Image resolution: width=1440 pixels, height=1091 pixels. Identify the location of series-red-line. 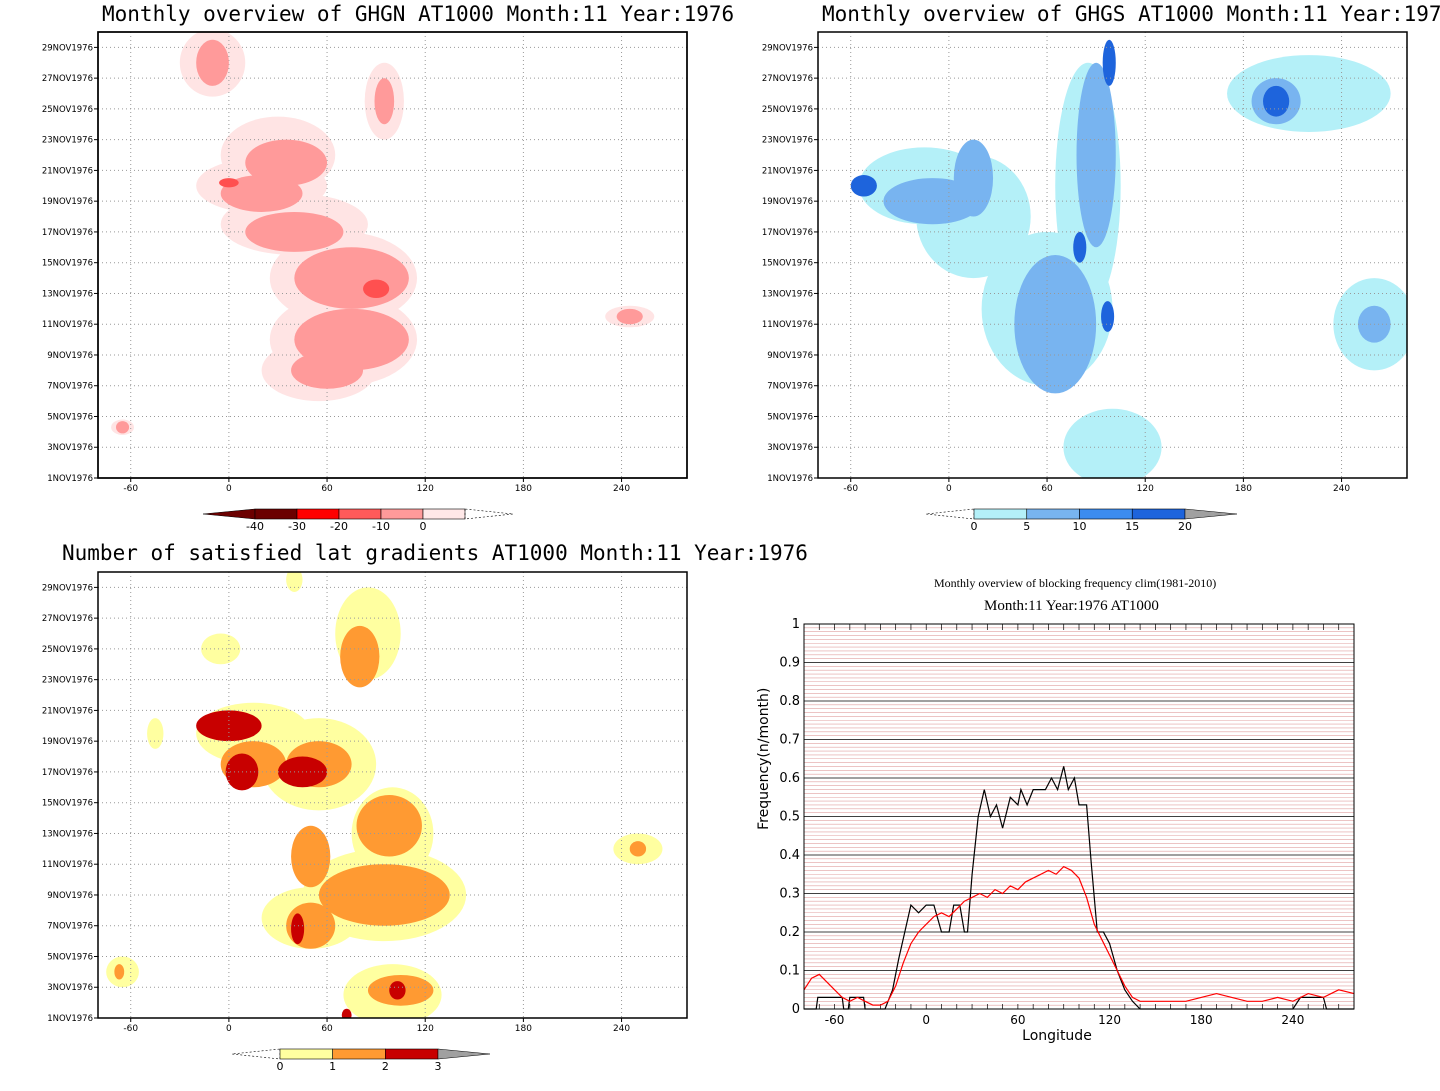
(1079, 935).